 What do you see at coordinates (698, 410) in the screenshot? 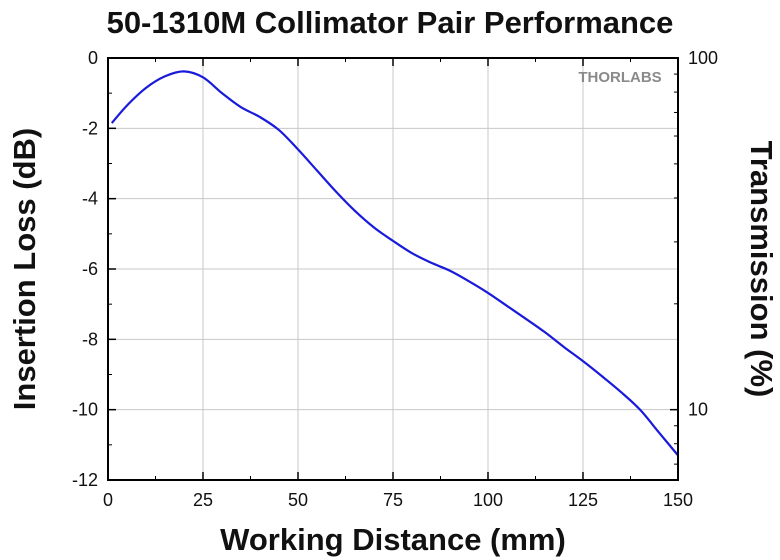
I see `y2-tick-label: 10` at bounding box center [698, 410].